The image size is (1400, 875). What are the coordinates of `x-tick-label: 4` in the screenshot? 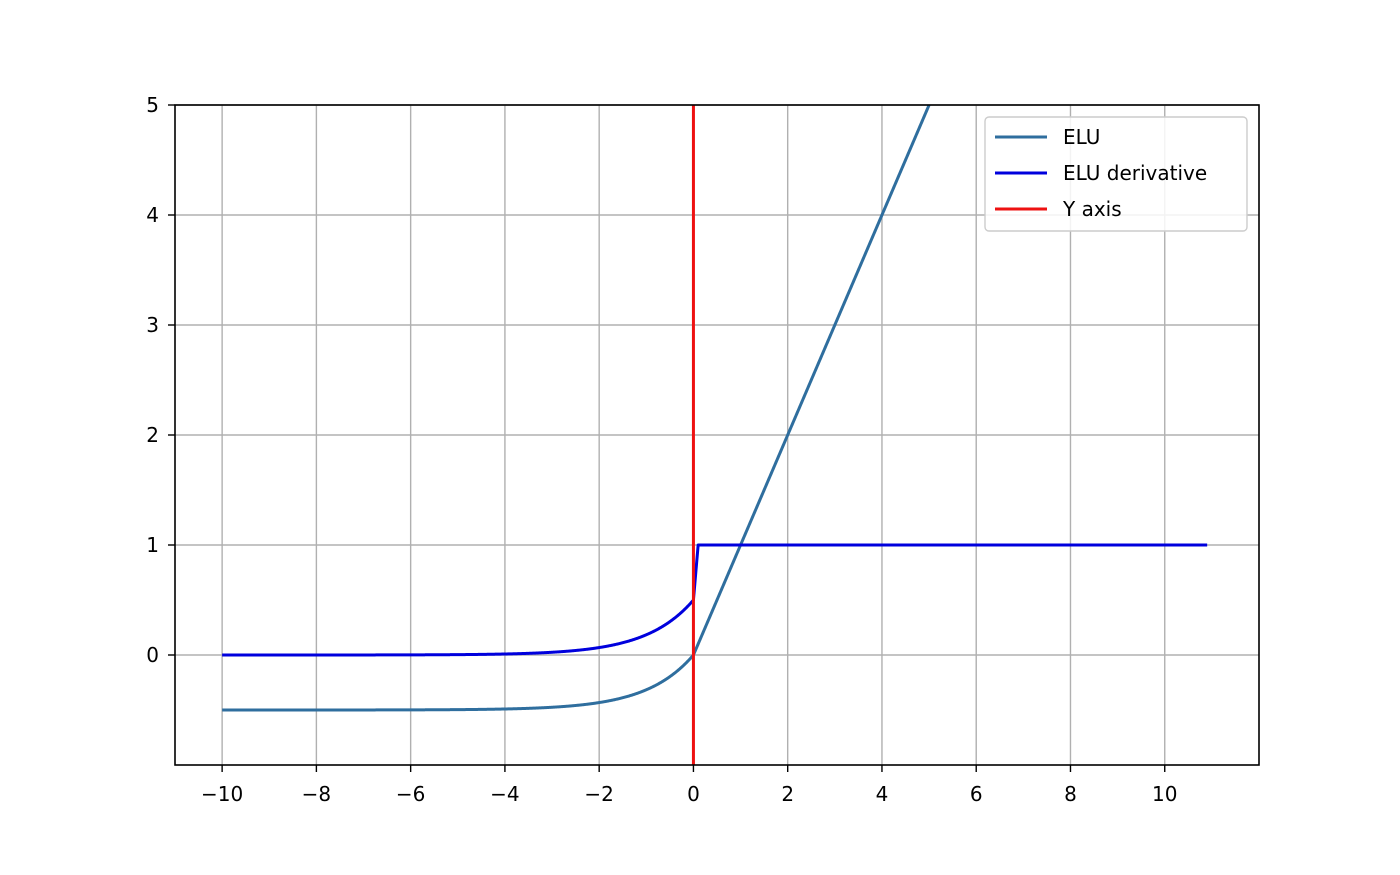 It's located at (882, 794).